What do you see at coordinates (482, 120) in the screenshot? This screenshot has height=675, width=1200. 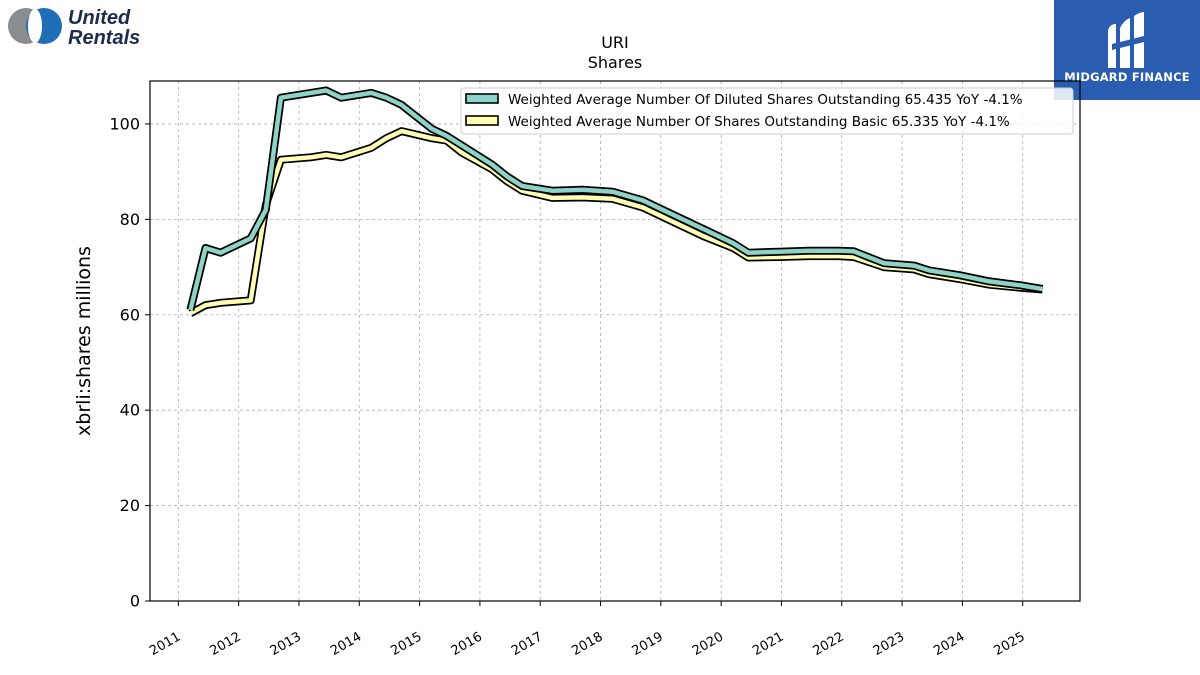 I see `legend-swatch-basic` at bounding box center [482, 120].